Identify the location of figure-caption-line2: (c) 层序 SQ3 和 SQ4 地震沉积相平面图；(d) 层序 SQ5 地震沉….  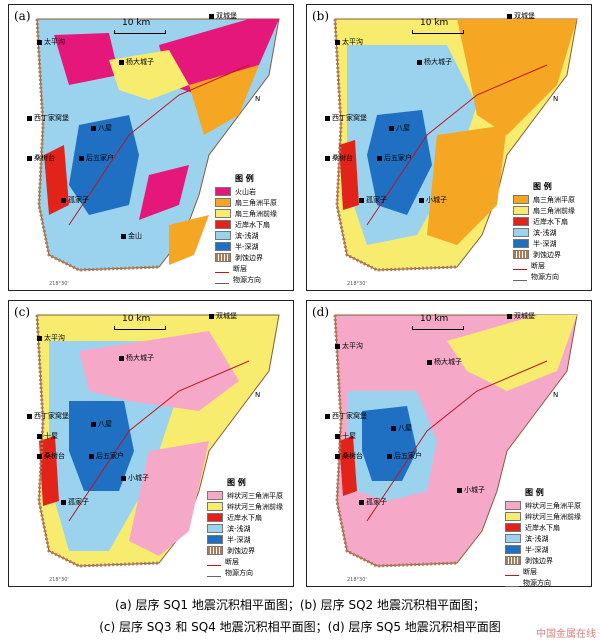
(300, 627).